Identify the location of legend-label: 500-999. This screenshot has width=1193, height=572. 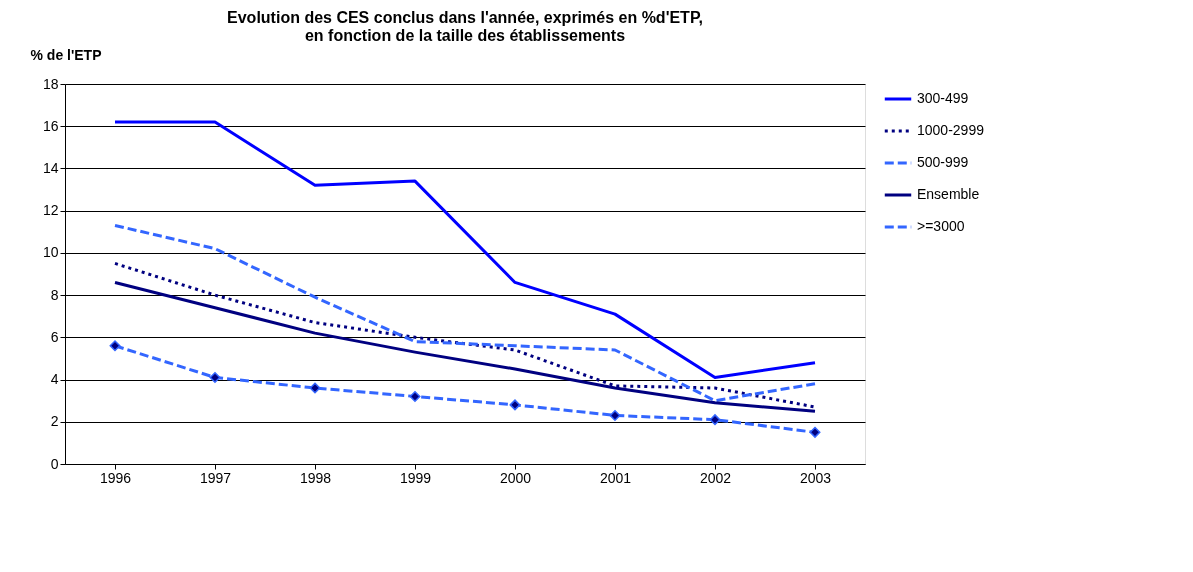
(943, 162).